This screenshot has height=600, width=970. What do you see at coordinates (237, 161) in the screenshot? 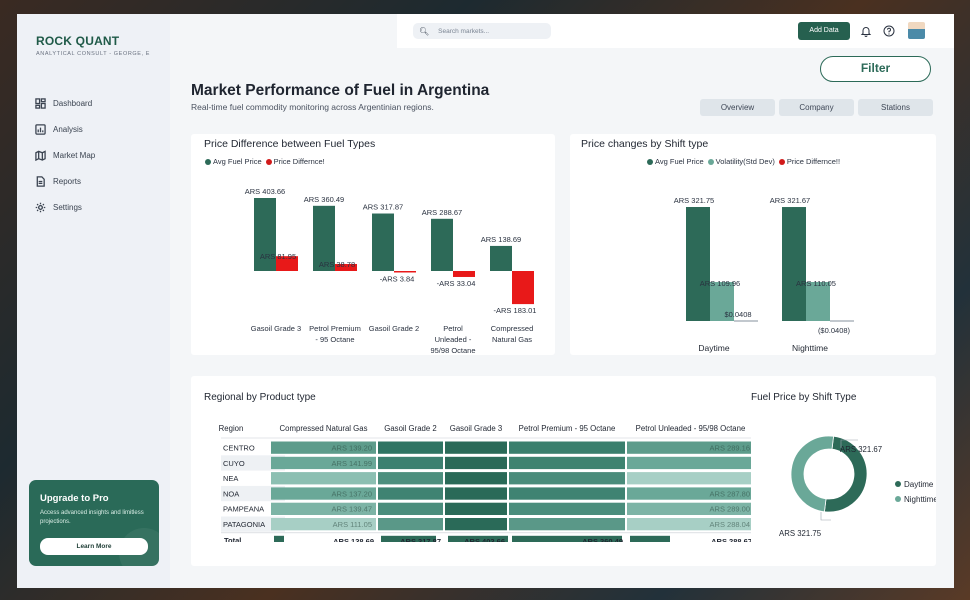
I see `legend-label: Avg Fuel Price` at bounding box center [237, 161].